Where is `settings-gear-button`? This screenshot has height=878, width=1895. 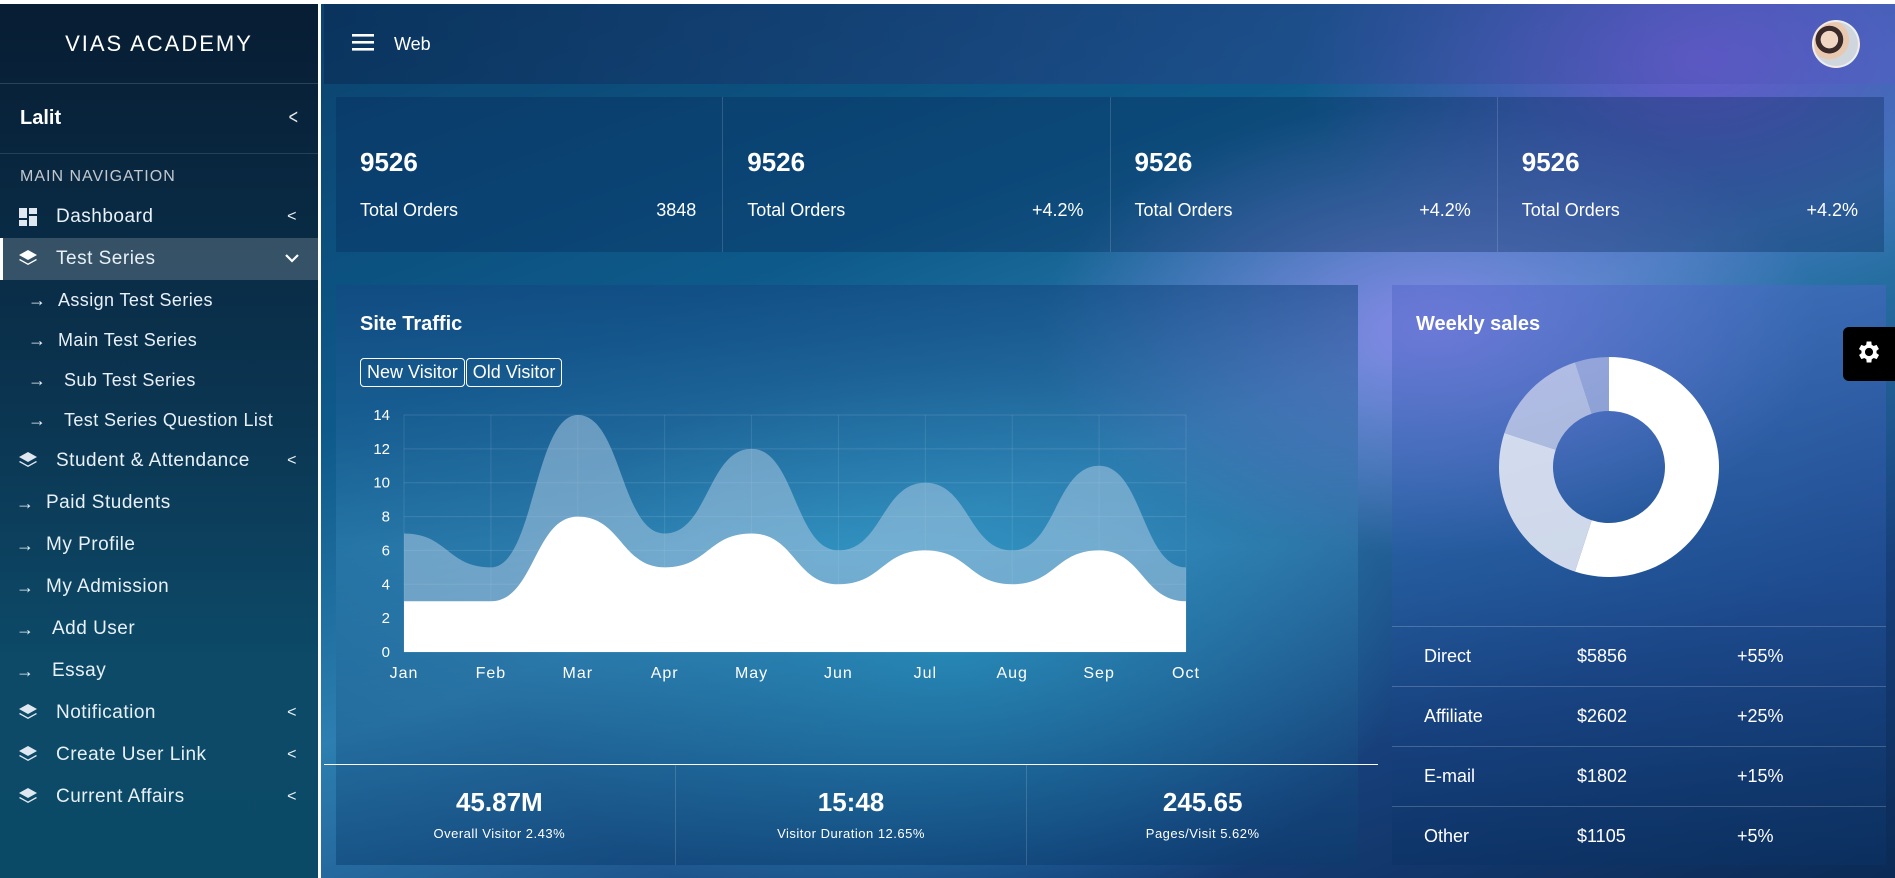
settings-gear-button is located at coordinates (1869, 354).